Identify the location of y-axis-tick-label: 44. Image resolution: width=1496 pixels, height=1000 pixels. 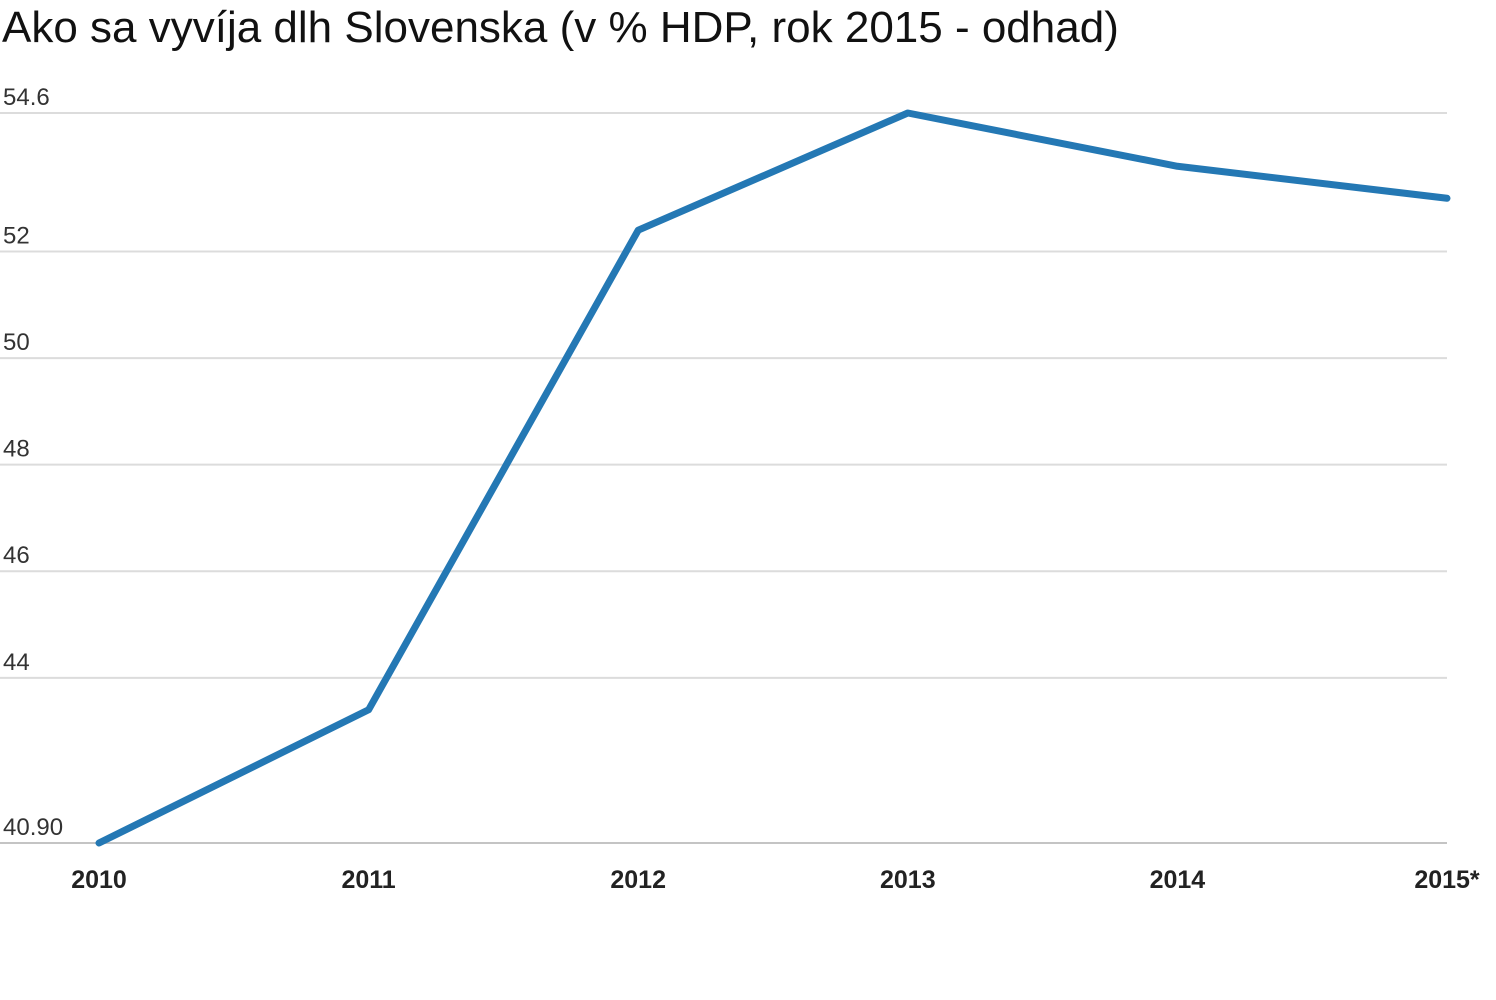
(16, 662).